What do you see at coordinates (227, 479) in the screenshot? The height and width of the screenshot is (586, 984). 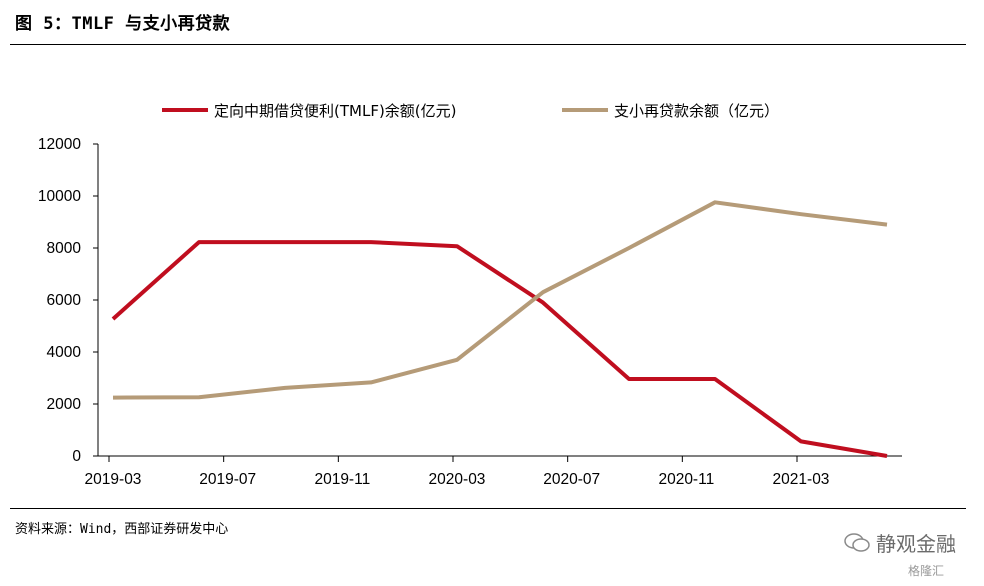 I see `x-tick-label: 2019-07` at bounding box center [227, 479].